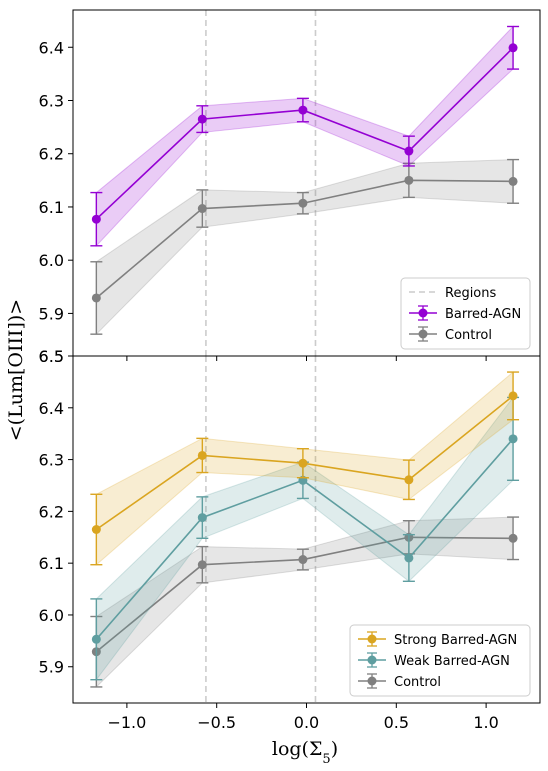  I want to click on legend-label-barred-agn: Barred-AGN, so click(483, 314).